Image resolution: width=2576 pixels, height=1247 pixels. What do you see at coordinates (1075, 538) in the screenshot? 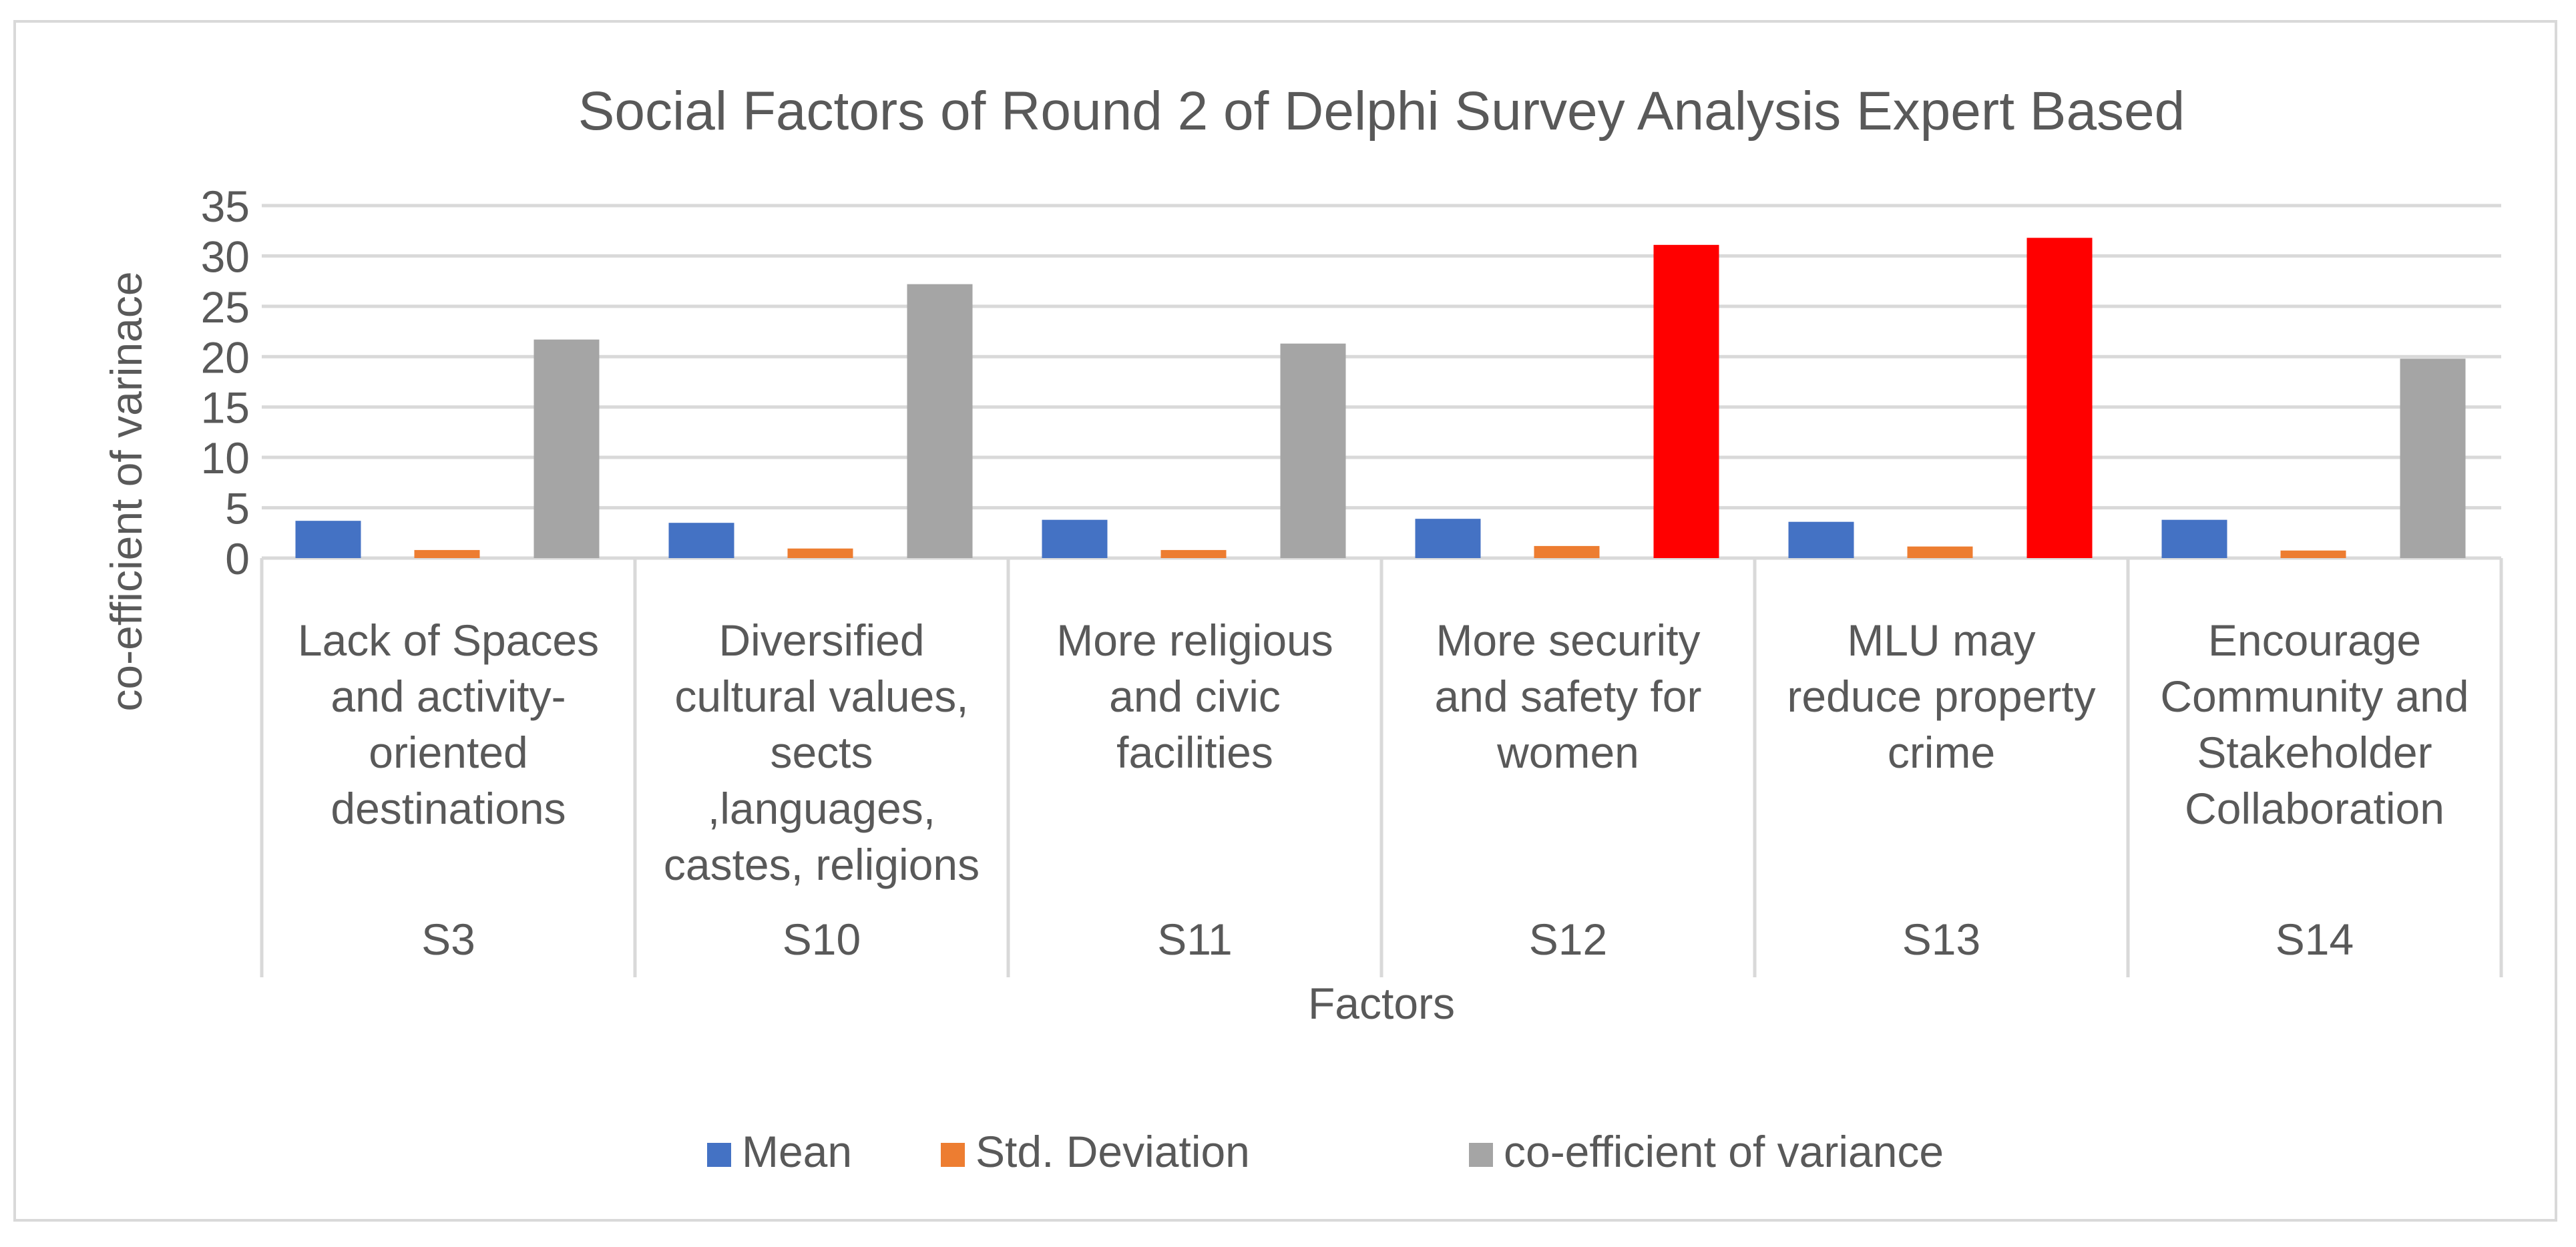
I see `bar-mean-s11` at bounding box center [1075, 538].